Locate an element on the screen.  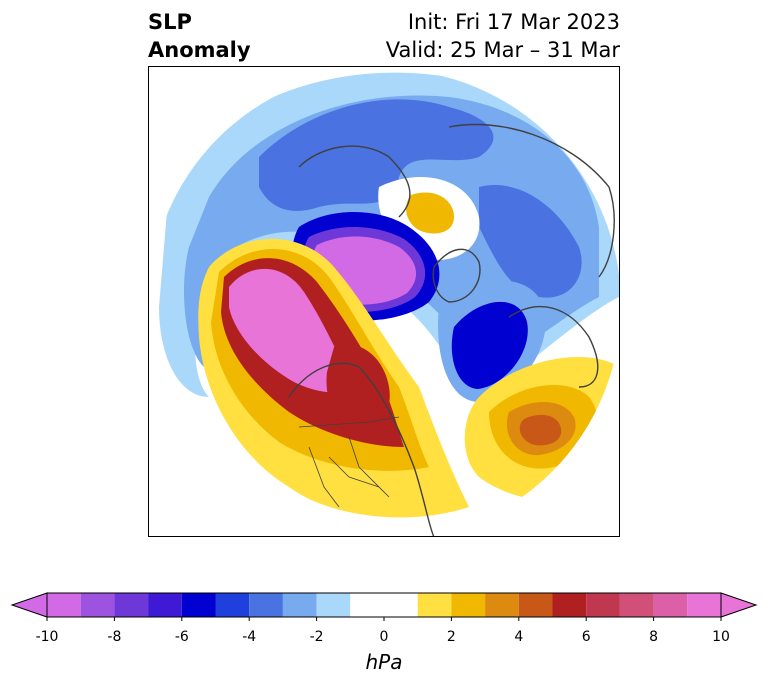
init-date: Init: Fri 17 Mar 2023 is located at coordinates (513, 22).